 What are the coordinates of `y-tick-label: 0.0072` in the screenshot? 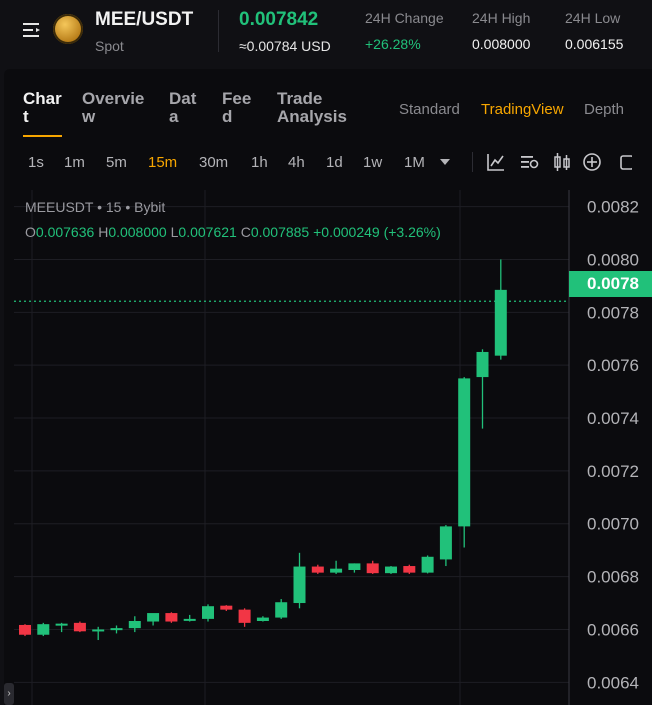 It's located at (613, 471).